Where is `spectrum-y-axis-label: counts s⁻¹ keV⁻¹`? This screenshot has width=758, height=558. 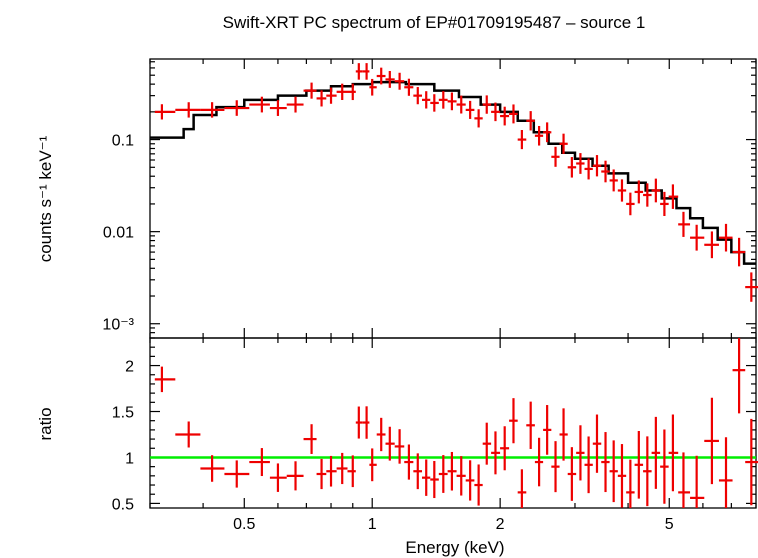 spectrum-y-axis-label: counts s⁻¹ keV⁻¹ is located at coordinates (45, 198).